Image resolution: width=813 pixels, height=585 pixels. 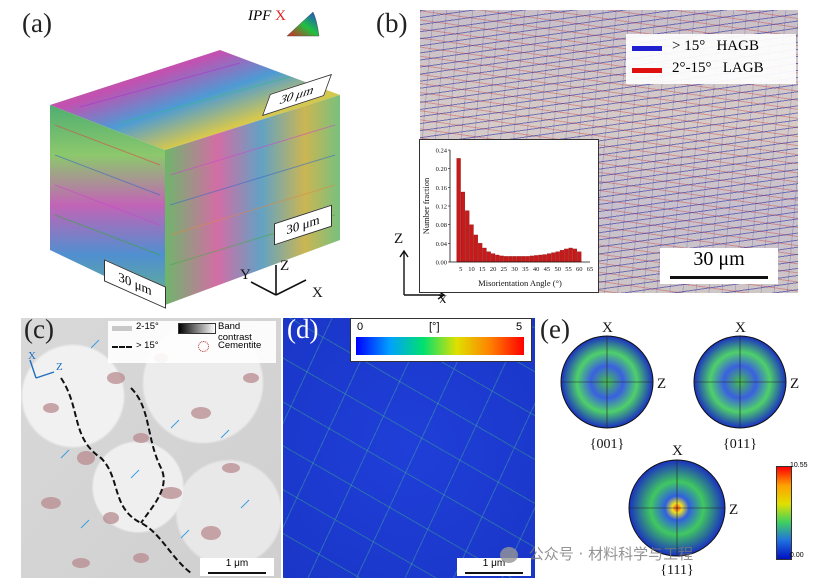 I want to click on histogram-y-tick-label: 0.00, so click(x=441, y=263).